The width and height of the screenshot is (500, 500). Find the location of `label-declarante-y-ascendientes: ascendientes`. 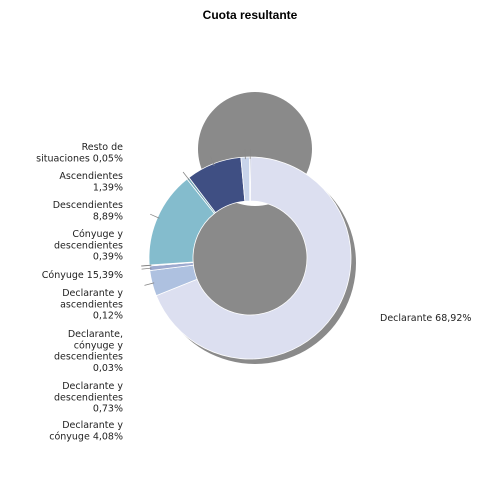

label-declarante-y-ascendientes: ascendientes is located at coordinates (91, 304).